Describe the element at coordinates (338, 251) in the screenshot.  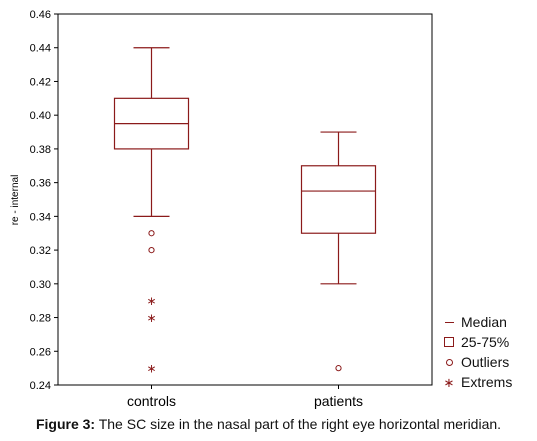
I see `box-patients` at that location.